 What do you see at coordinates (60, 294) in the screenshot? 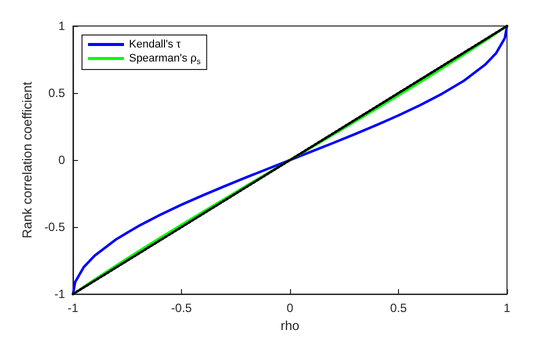
I see `y-tick-label: -1` at bounding box center [60, 294].